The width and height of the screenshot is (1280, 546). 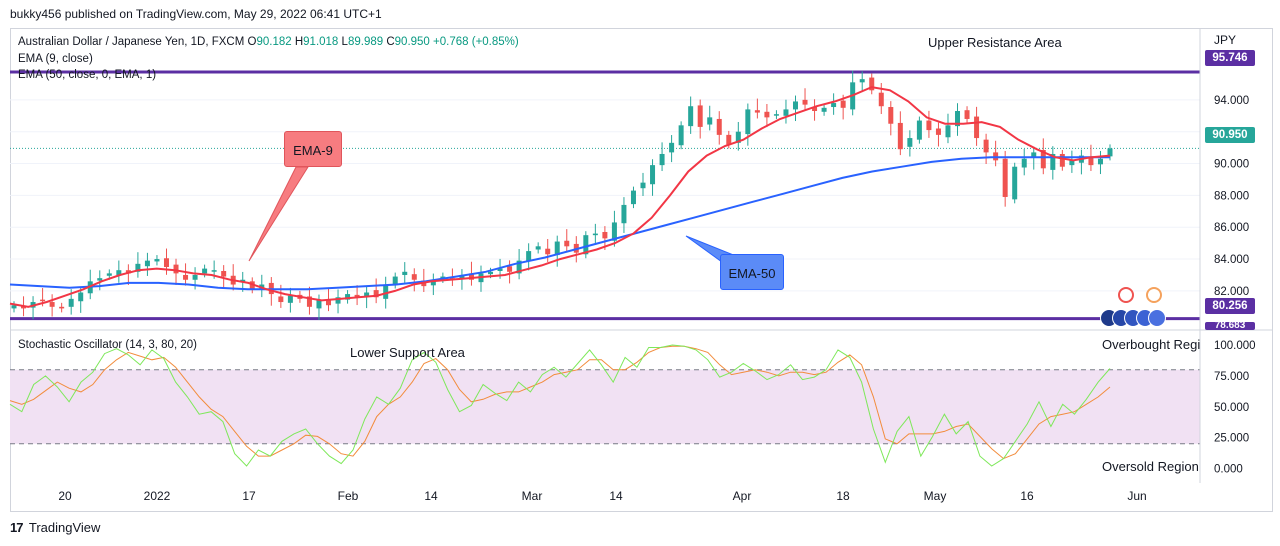 What do you see at coordinates (1231, 196) in the screenshot?
I see `price-tick-label: 88.000` at bounding box center [1231, 196].